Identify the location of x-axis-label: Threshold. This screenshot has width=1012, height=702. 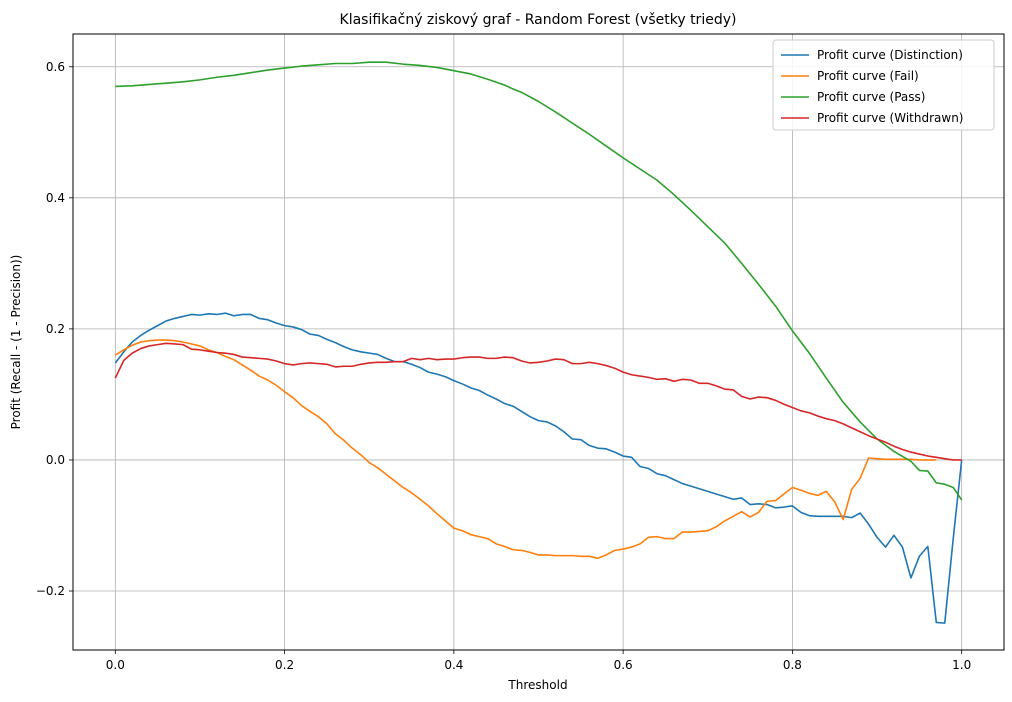
(537, 685).